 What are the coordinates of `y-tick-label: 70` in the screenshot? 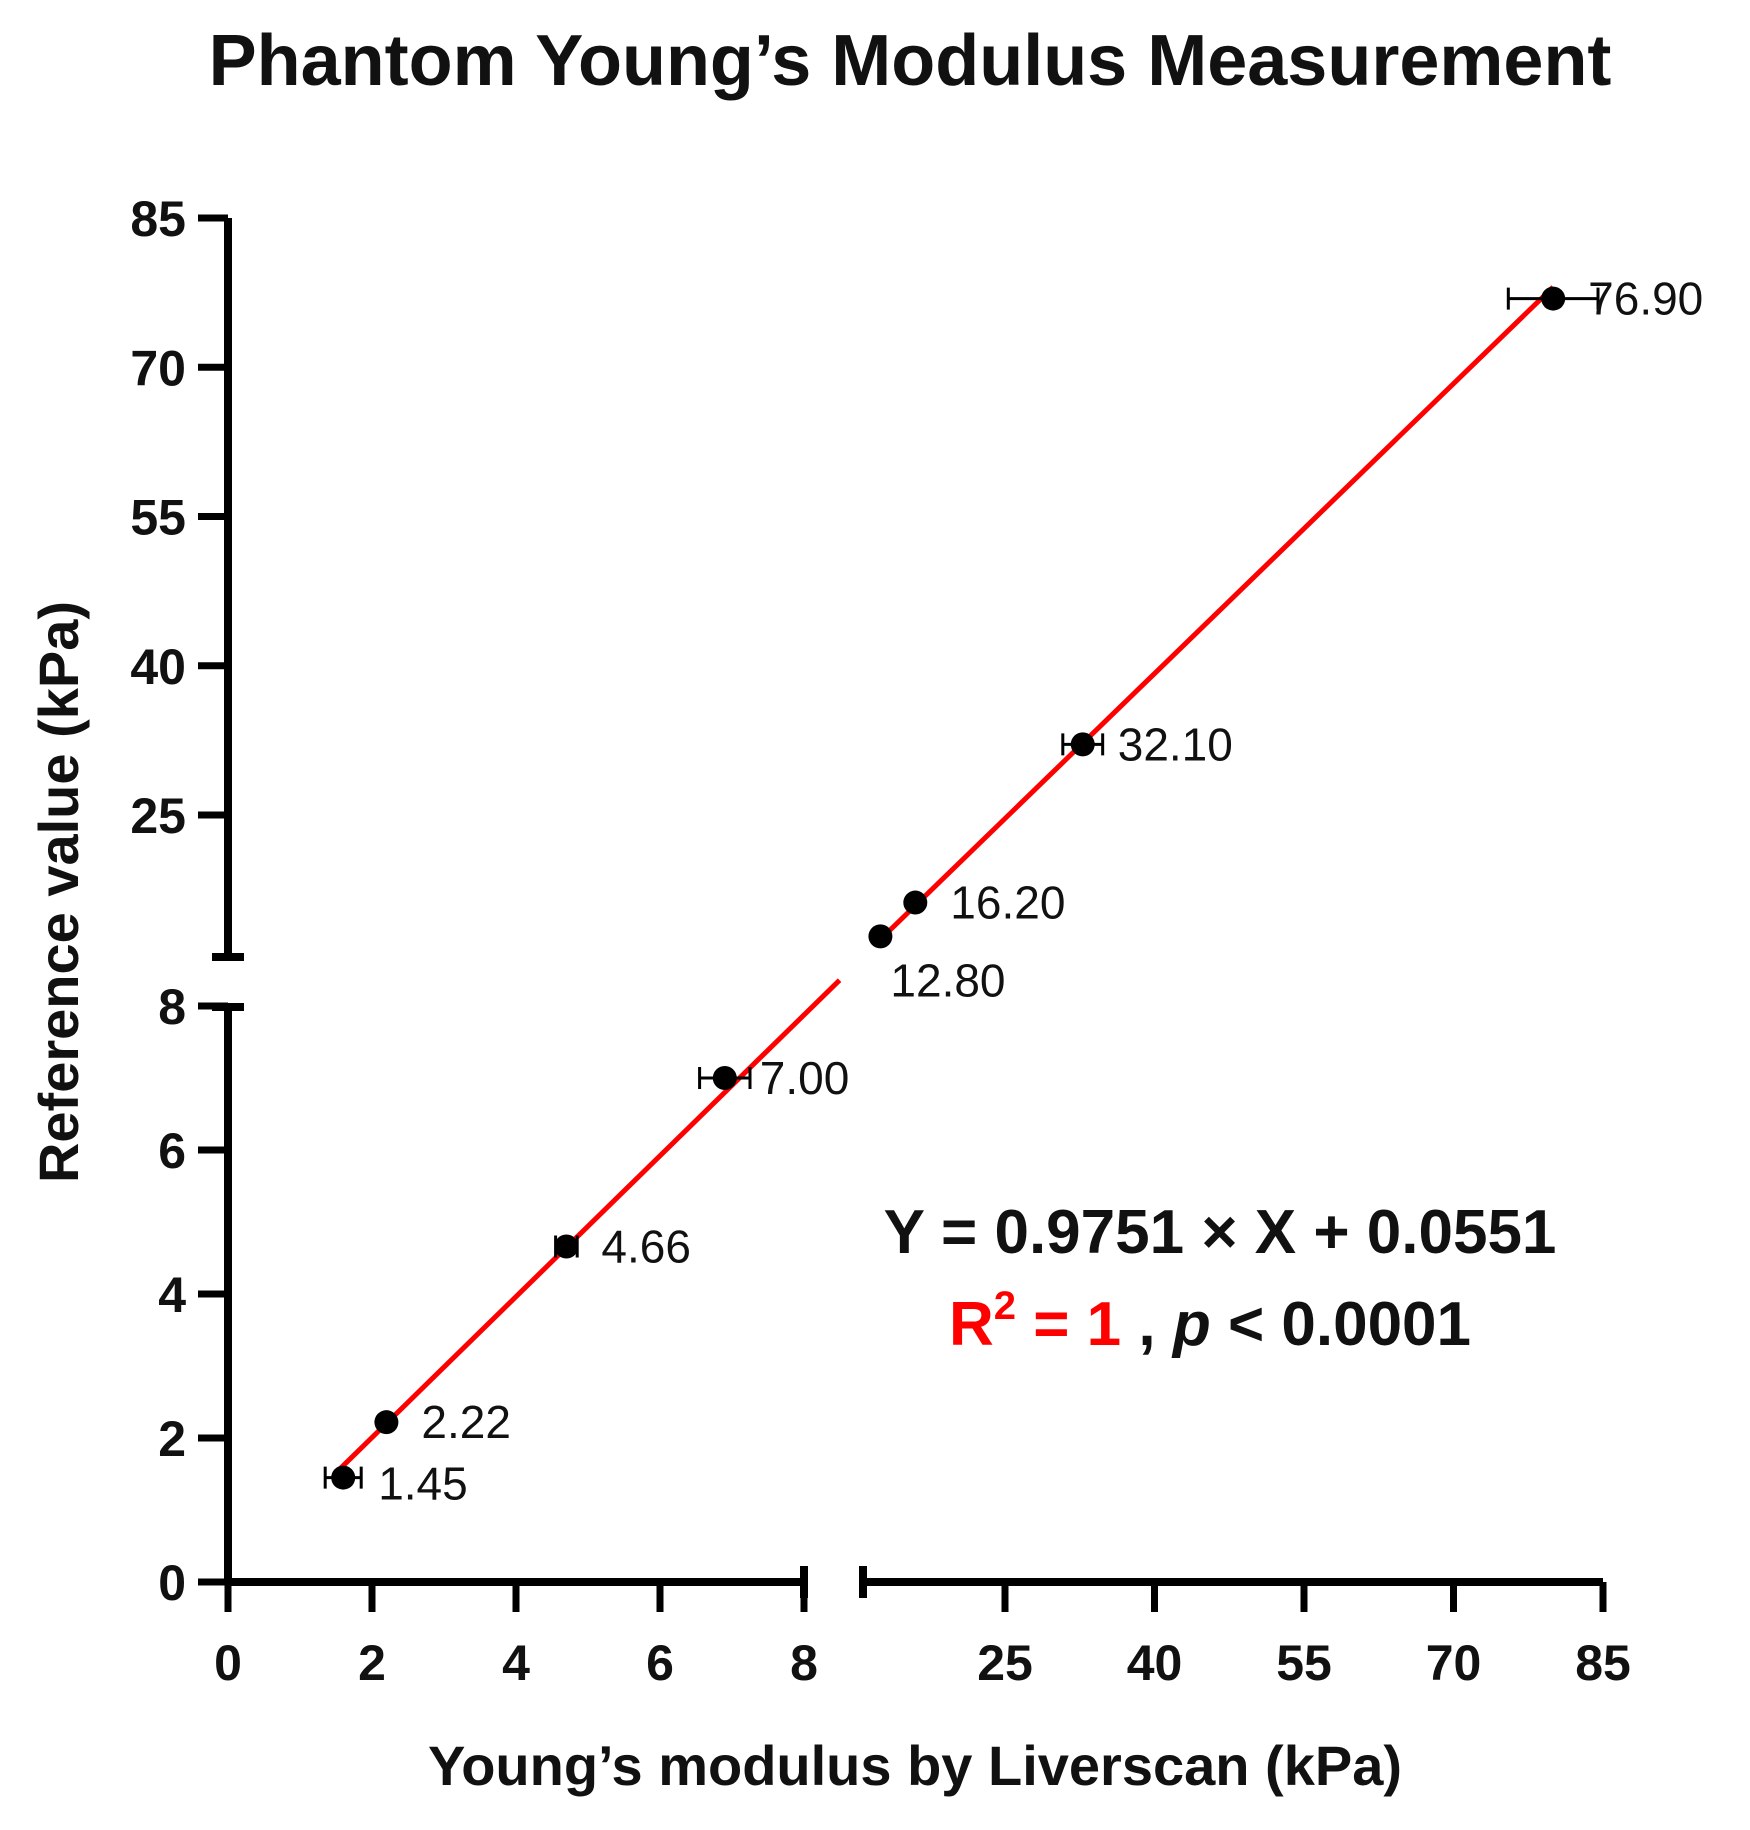 It's located at (158, 368).